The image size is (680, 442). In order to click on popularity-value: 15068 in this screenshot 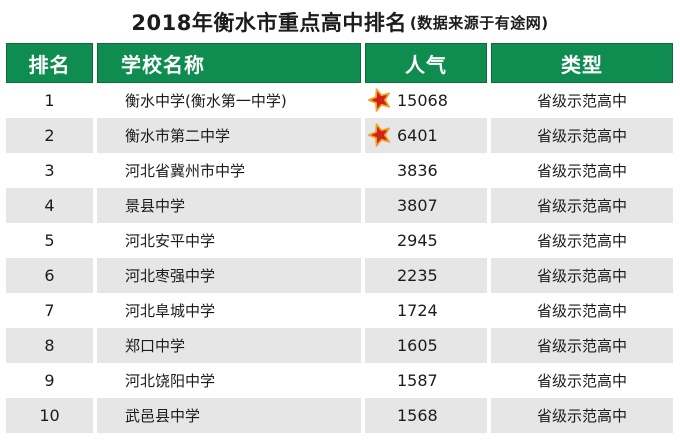, I will do `click(422, 100)`.